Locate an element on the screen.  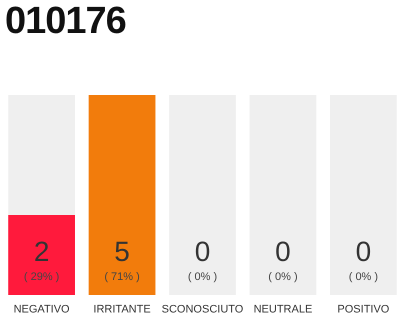
x-tick-label: NEUTRALE is located at coordinates (283, 310).